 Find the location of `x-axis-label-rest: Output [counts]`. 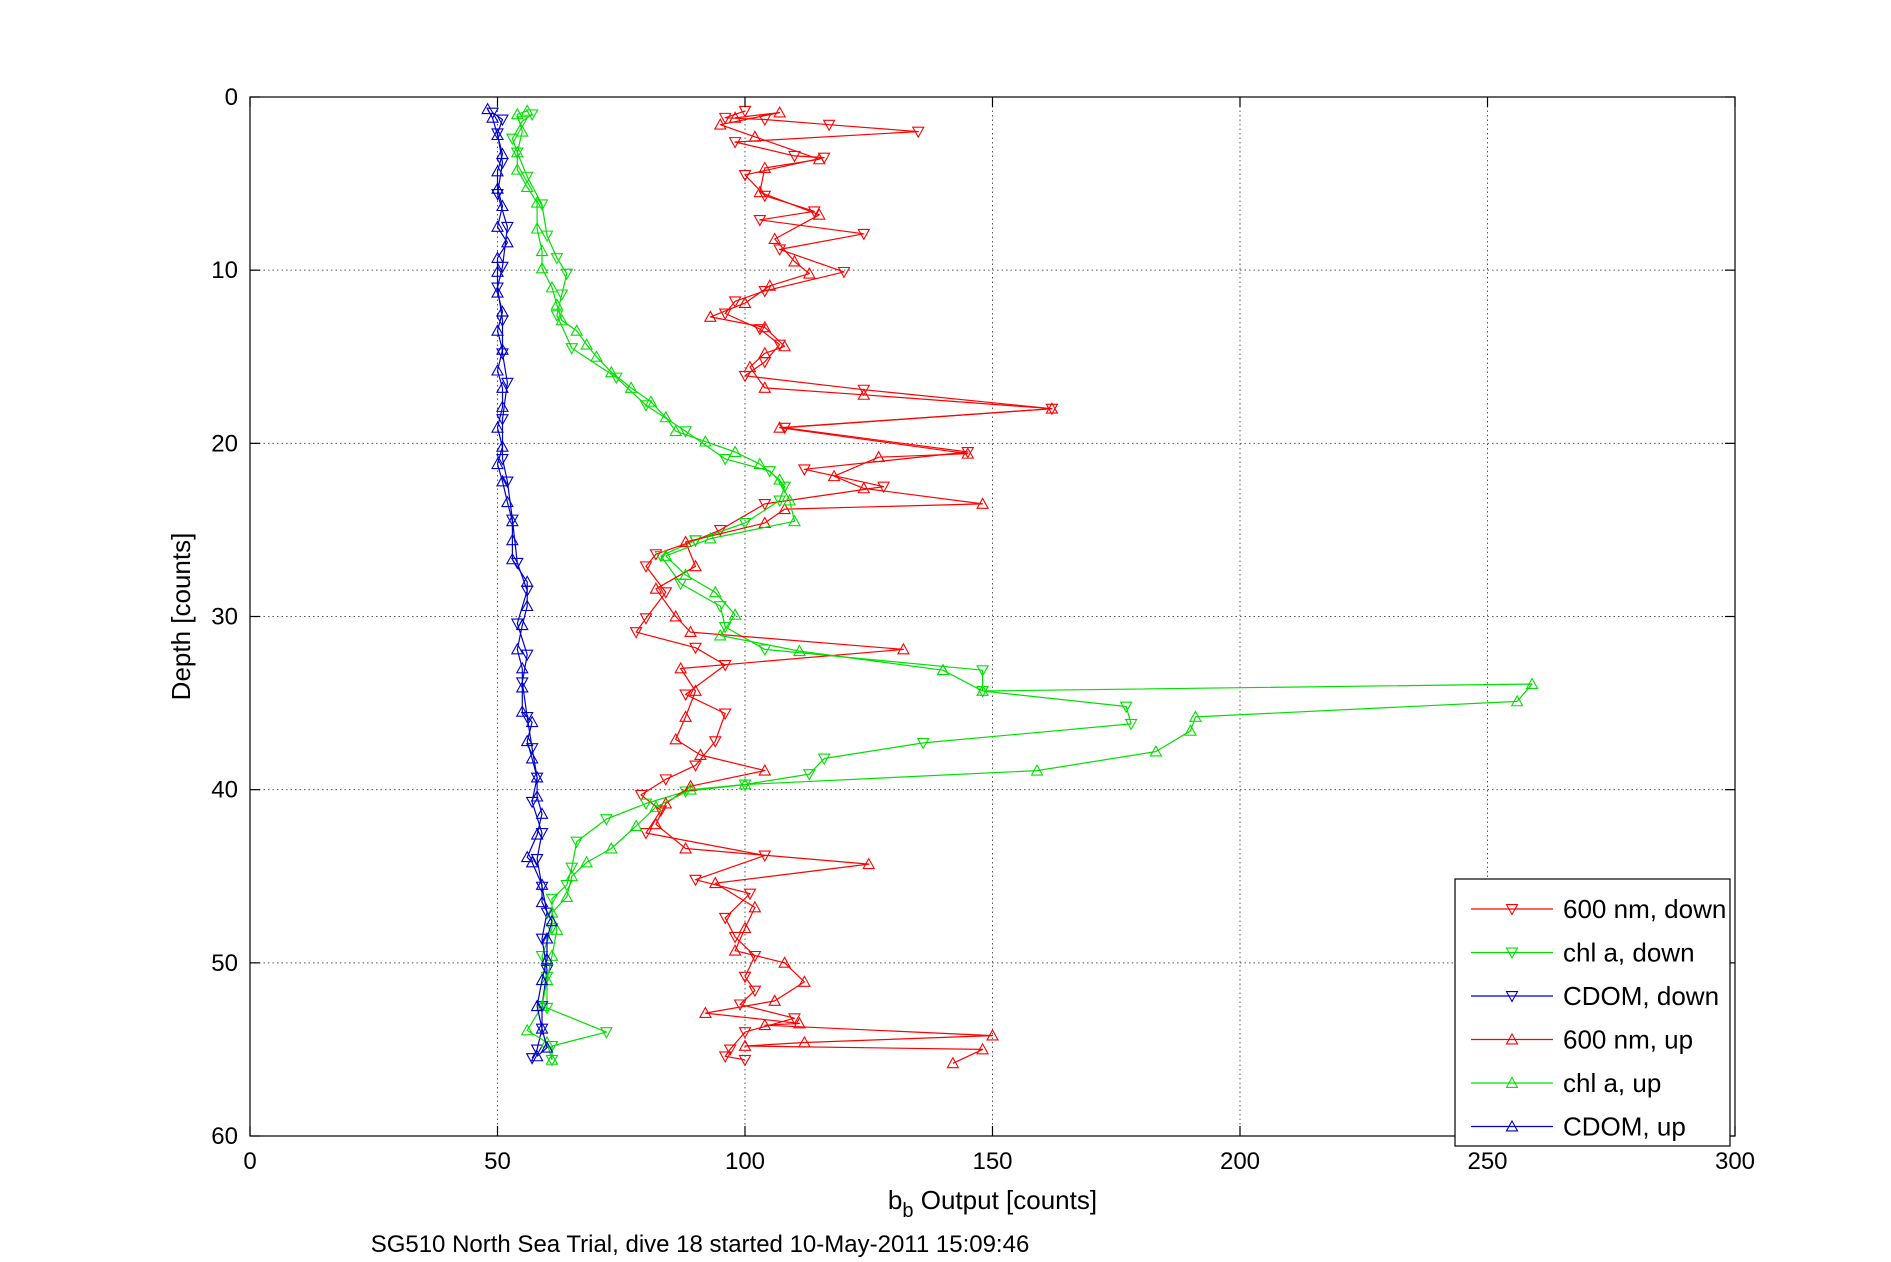

x-axis-label-rest: Output [counts] is located at coordinates (1006, 1200).